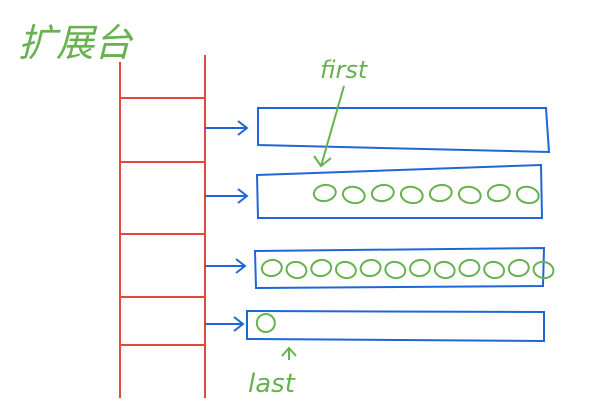  I want to click on diagram-title: 扩展台, so click(76, 43).